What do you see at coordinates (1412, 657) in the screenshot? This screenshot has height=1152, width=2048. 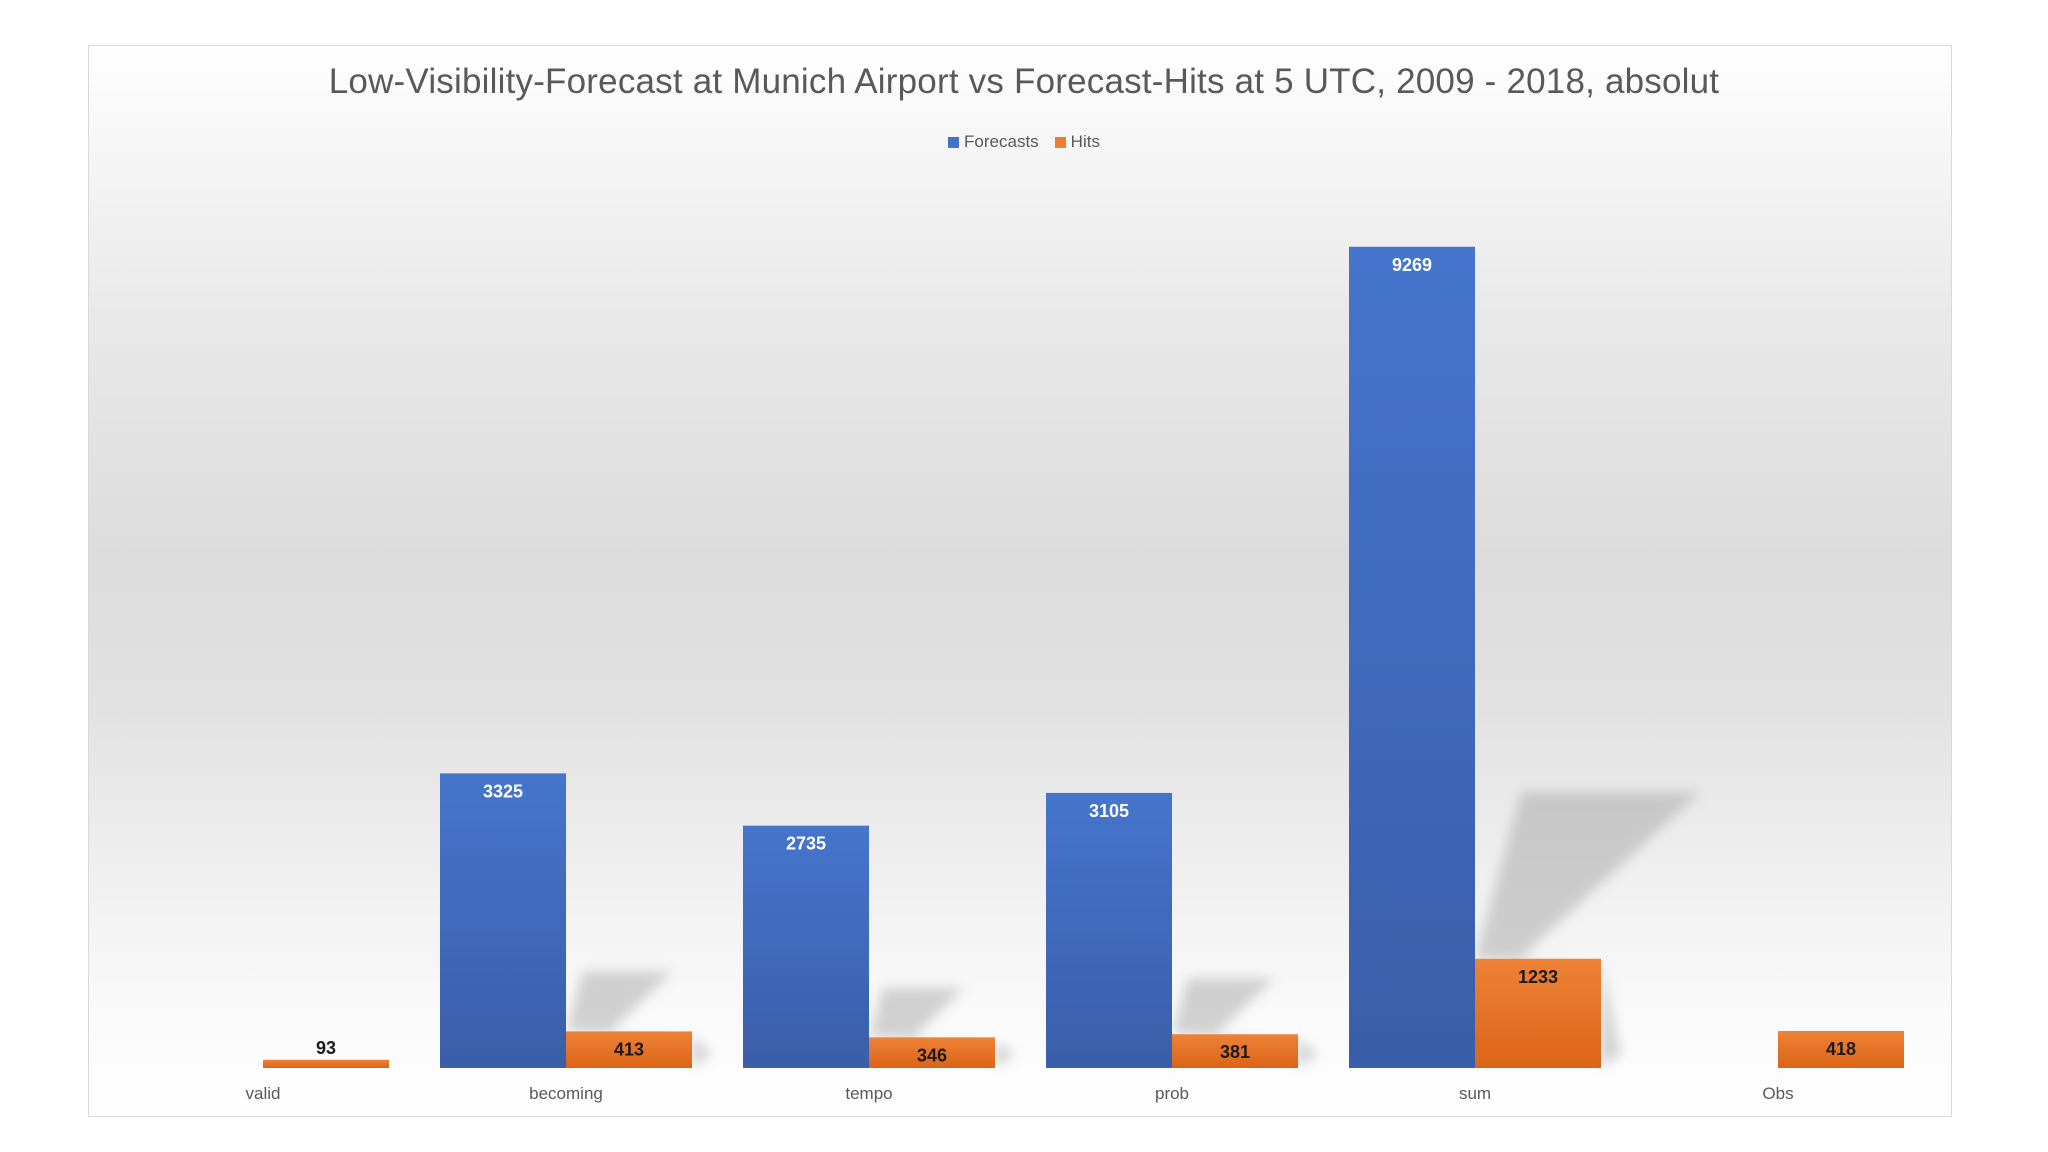 I see `forecasts-bar-sum` at bounding box center [1412, 657].